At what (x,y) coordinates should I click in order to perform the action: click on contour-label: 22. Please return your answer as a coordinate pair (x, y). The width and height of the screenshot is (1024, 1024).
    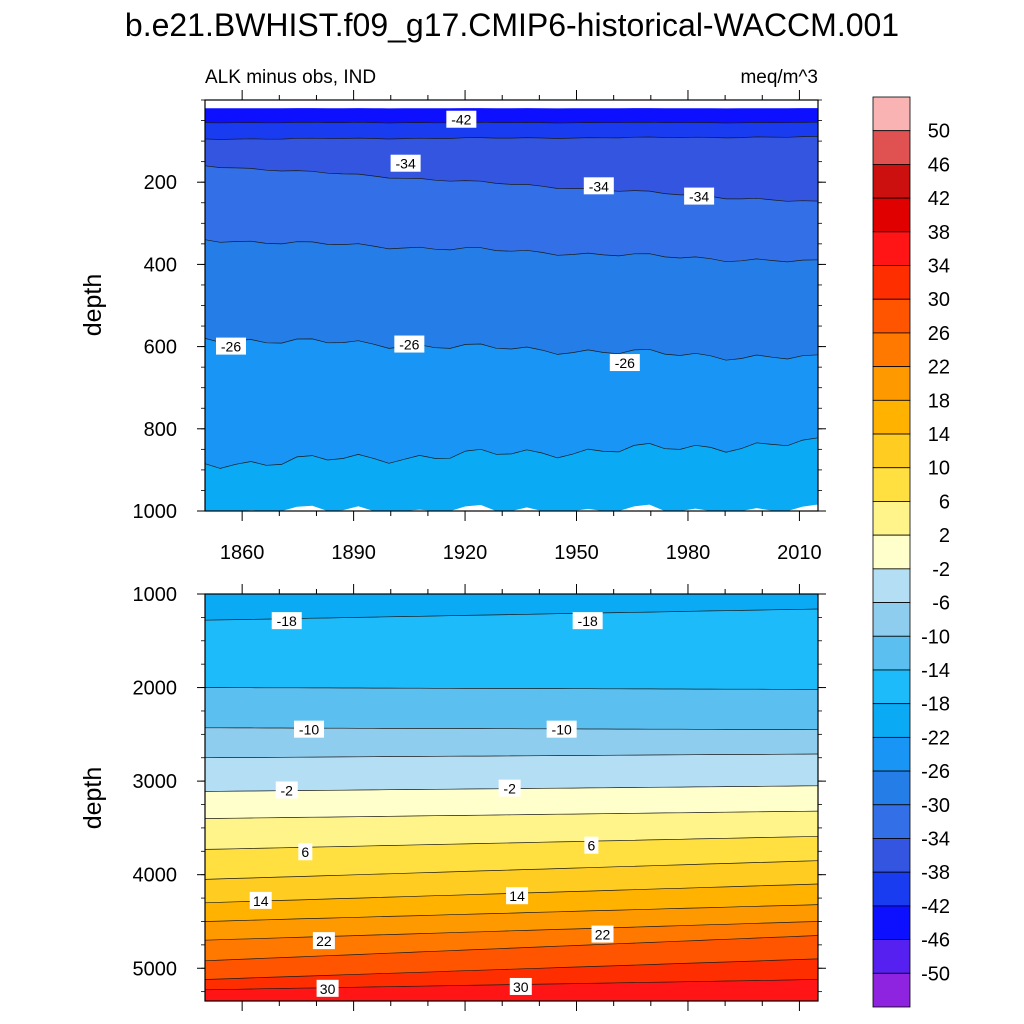
    Looking at the image, I should click on (324, 941).